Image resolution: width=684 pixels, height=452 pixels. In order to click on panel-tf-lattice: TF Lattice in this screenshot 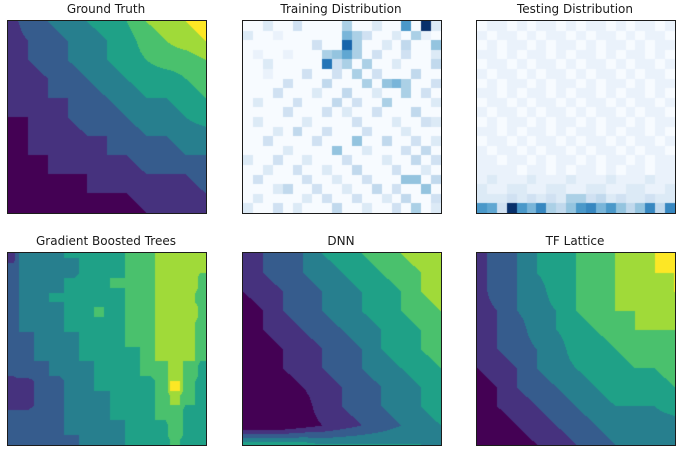, I will do `click(576, 340)`.